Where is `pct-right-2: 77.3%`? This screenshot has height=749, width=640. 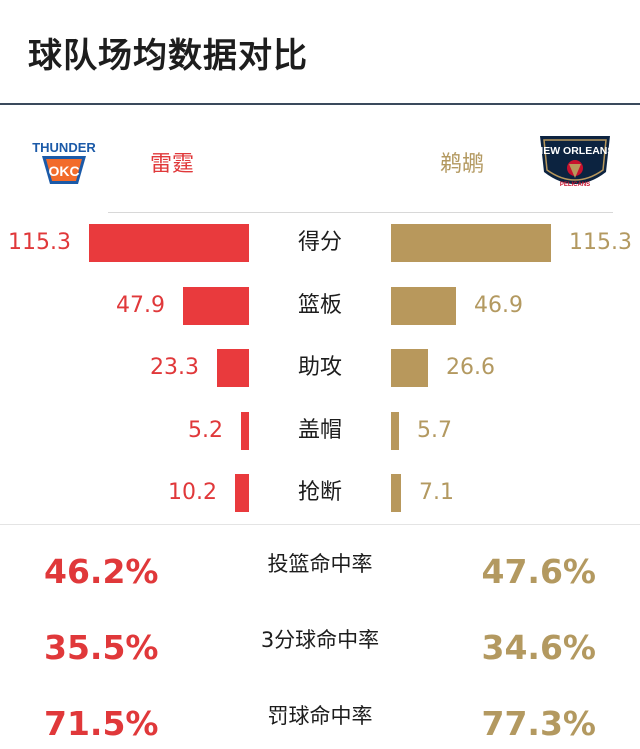
pct-right-2: 77.3% is located at coordinates (539, 723).